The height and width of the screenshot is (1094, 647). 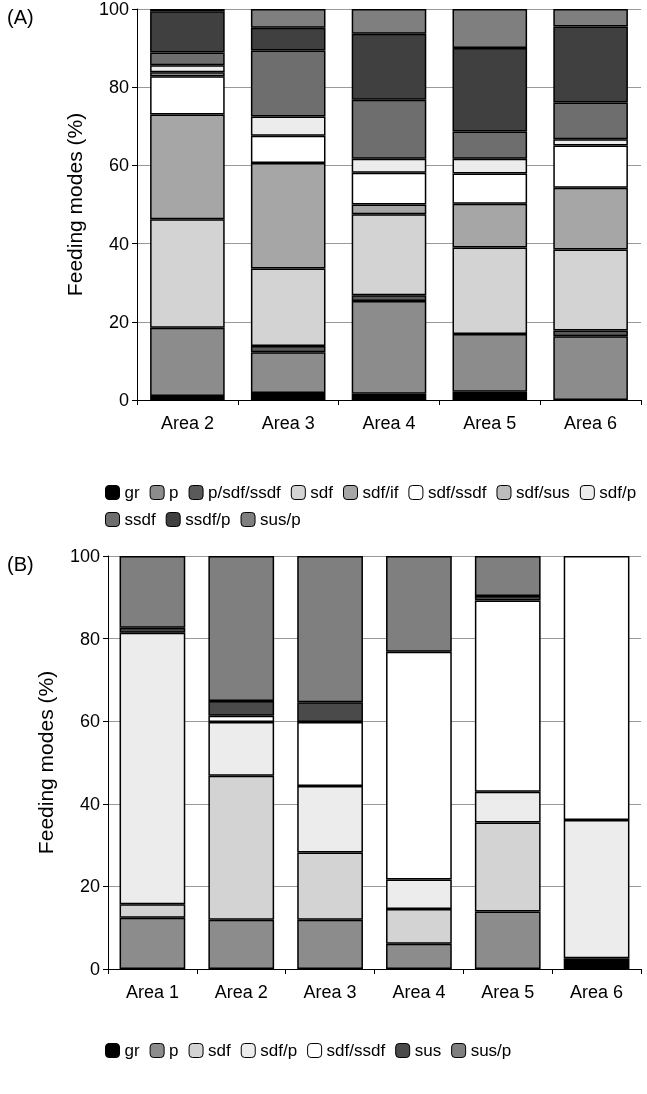 I want to click on legend-label: sdf/if, so click(x=380, y=492).